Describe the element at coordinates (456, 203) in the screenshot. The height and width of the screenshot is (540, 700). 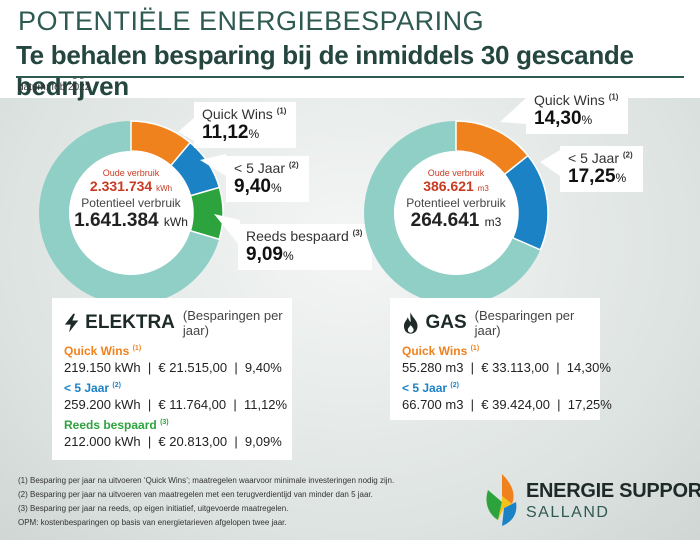
I see `gas-potential-label: Potentieel verbruik` at that location.